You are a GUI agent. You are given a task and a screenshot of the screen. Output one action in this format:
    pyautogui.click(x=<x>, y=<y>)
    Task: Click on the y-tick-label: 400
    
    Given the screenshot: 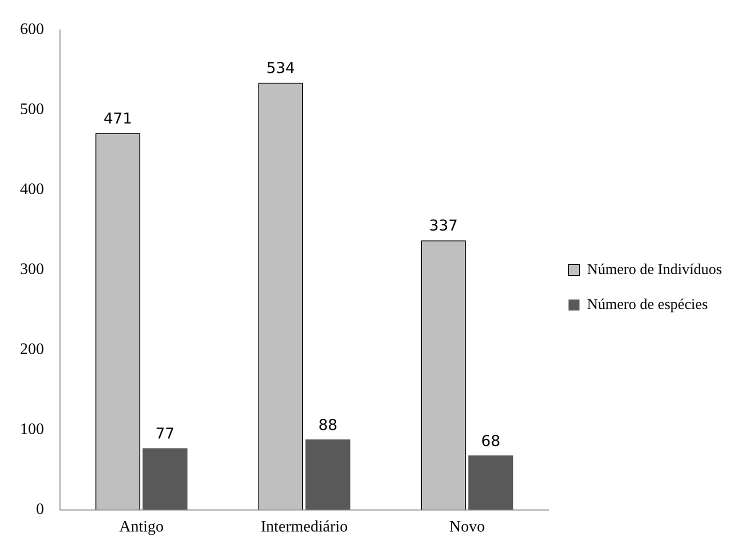 What is the action you would take?
    pyautogui.click(x=32, y=189)
    